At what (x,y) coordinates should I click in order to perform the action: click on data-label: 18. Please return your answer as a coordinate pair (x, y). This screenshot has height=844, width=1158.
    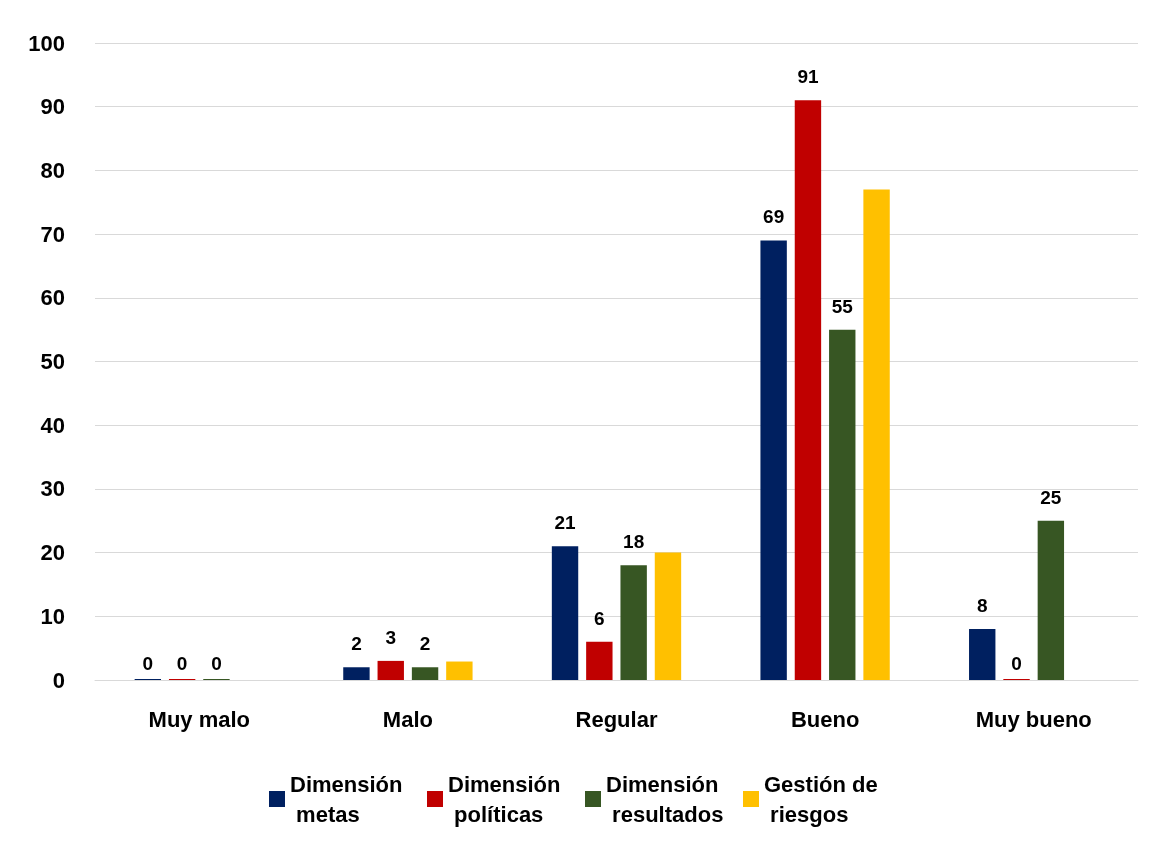
    Looking at the image, I should click on (634, 542).